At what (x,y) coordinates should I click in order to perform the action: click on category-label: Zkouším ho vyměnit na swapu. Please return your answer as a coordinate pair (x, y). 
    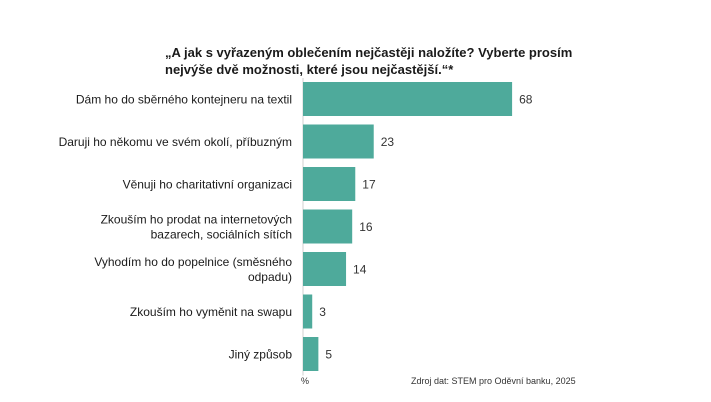
    Looking at the image, I should click on (211, 312).